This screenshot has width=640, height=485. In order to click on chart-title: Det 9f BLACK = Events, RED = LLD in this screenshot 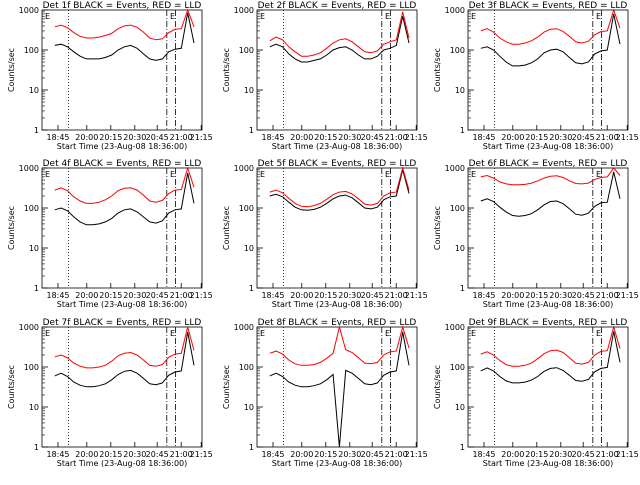, I will do `click(548, 323)`.